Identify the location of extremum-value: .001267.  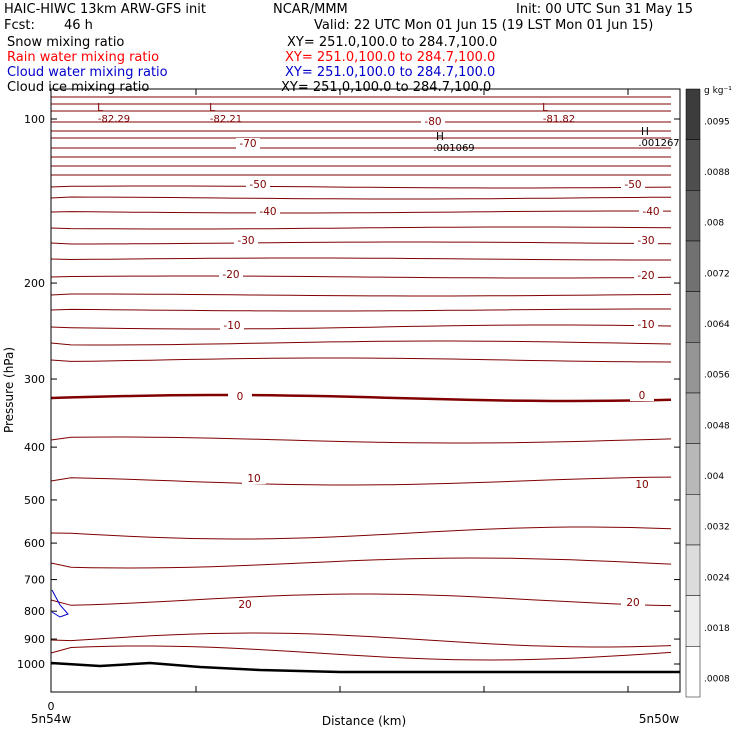
(658, 143).